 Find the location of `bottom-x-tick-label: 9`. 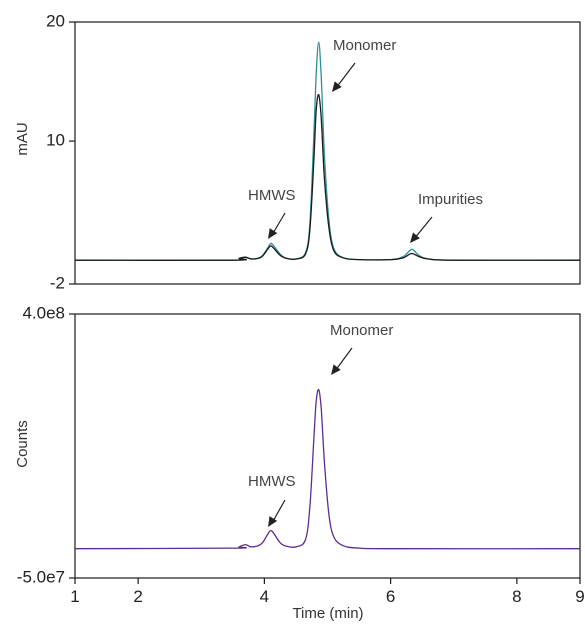

bottom-x-tick-label: 9 is located at coordinates (579, 596).